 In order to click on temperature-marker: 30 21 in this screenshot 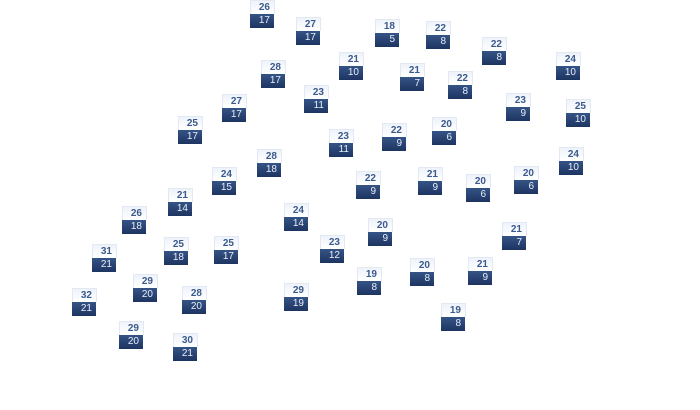, I will do `click(185, 347)`.